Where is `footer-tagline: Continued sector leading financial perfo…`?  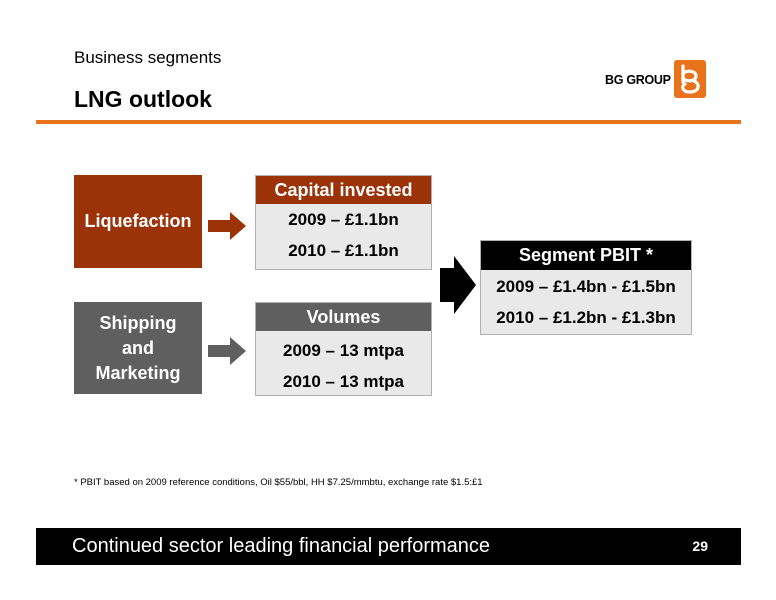 footer-tagline: Continued sector leading financial perfo… is located at coordinates (281, 546).